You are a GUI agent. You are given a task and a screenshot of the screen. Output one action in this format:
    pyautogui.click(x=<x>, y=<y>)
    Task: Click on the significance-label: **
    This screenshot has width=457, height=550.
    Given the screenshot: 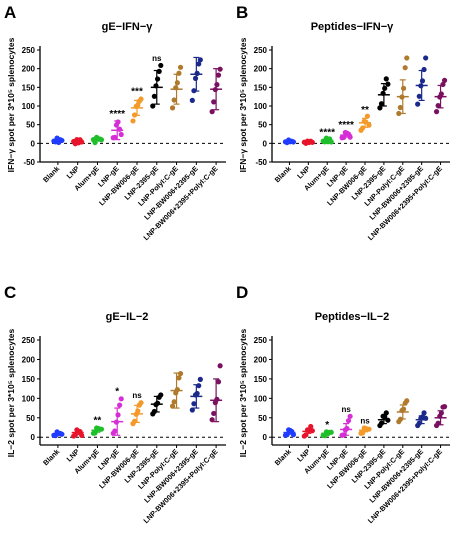 What is the action you would take?
    pyautogui.click(x=98, y=421)
    